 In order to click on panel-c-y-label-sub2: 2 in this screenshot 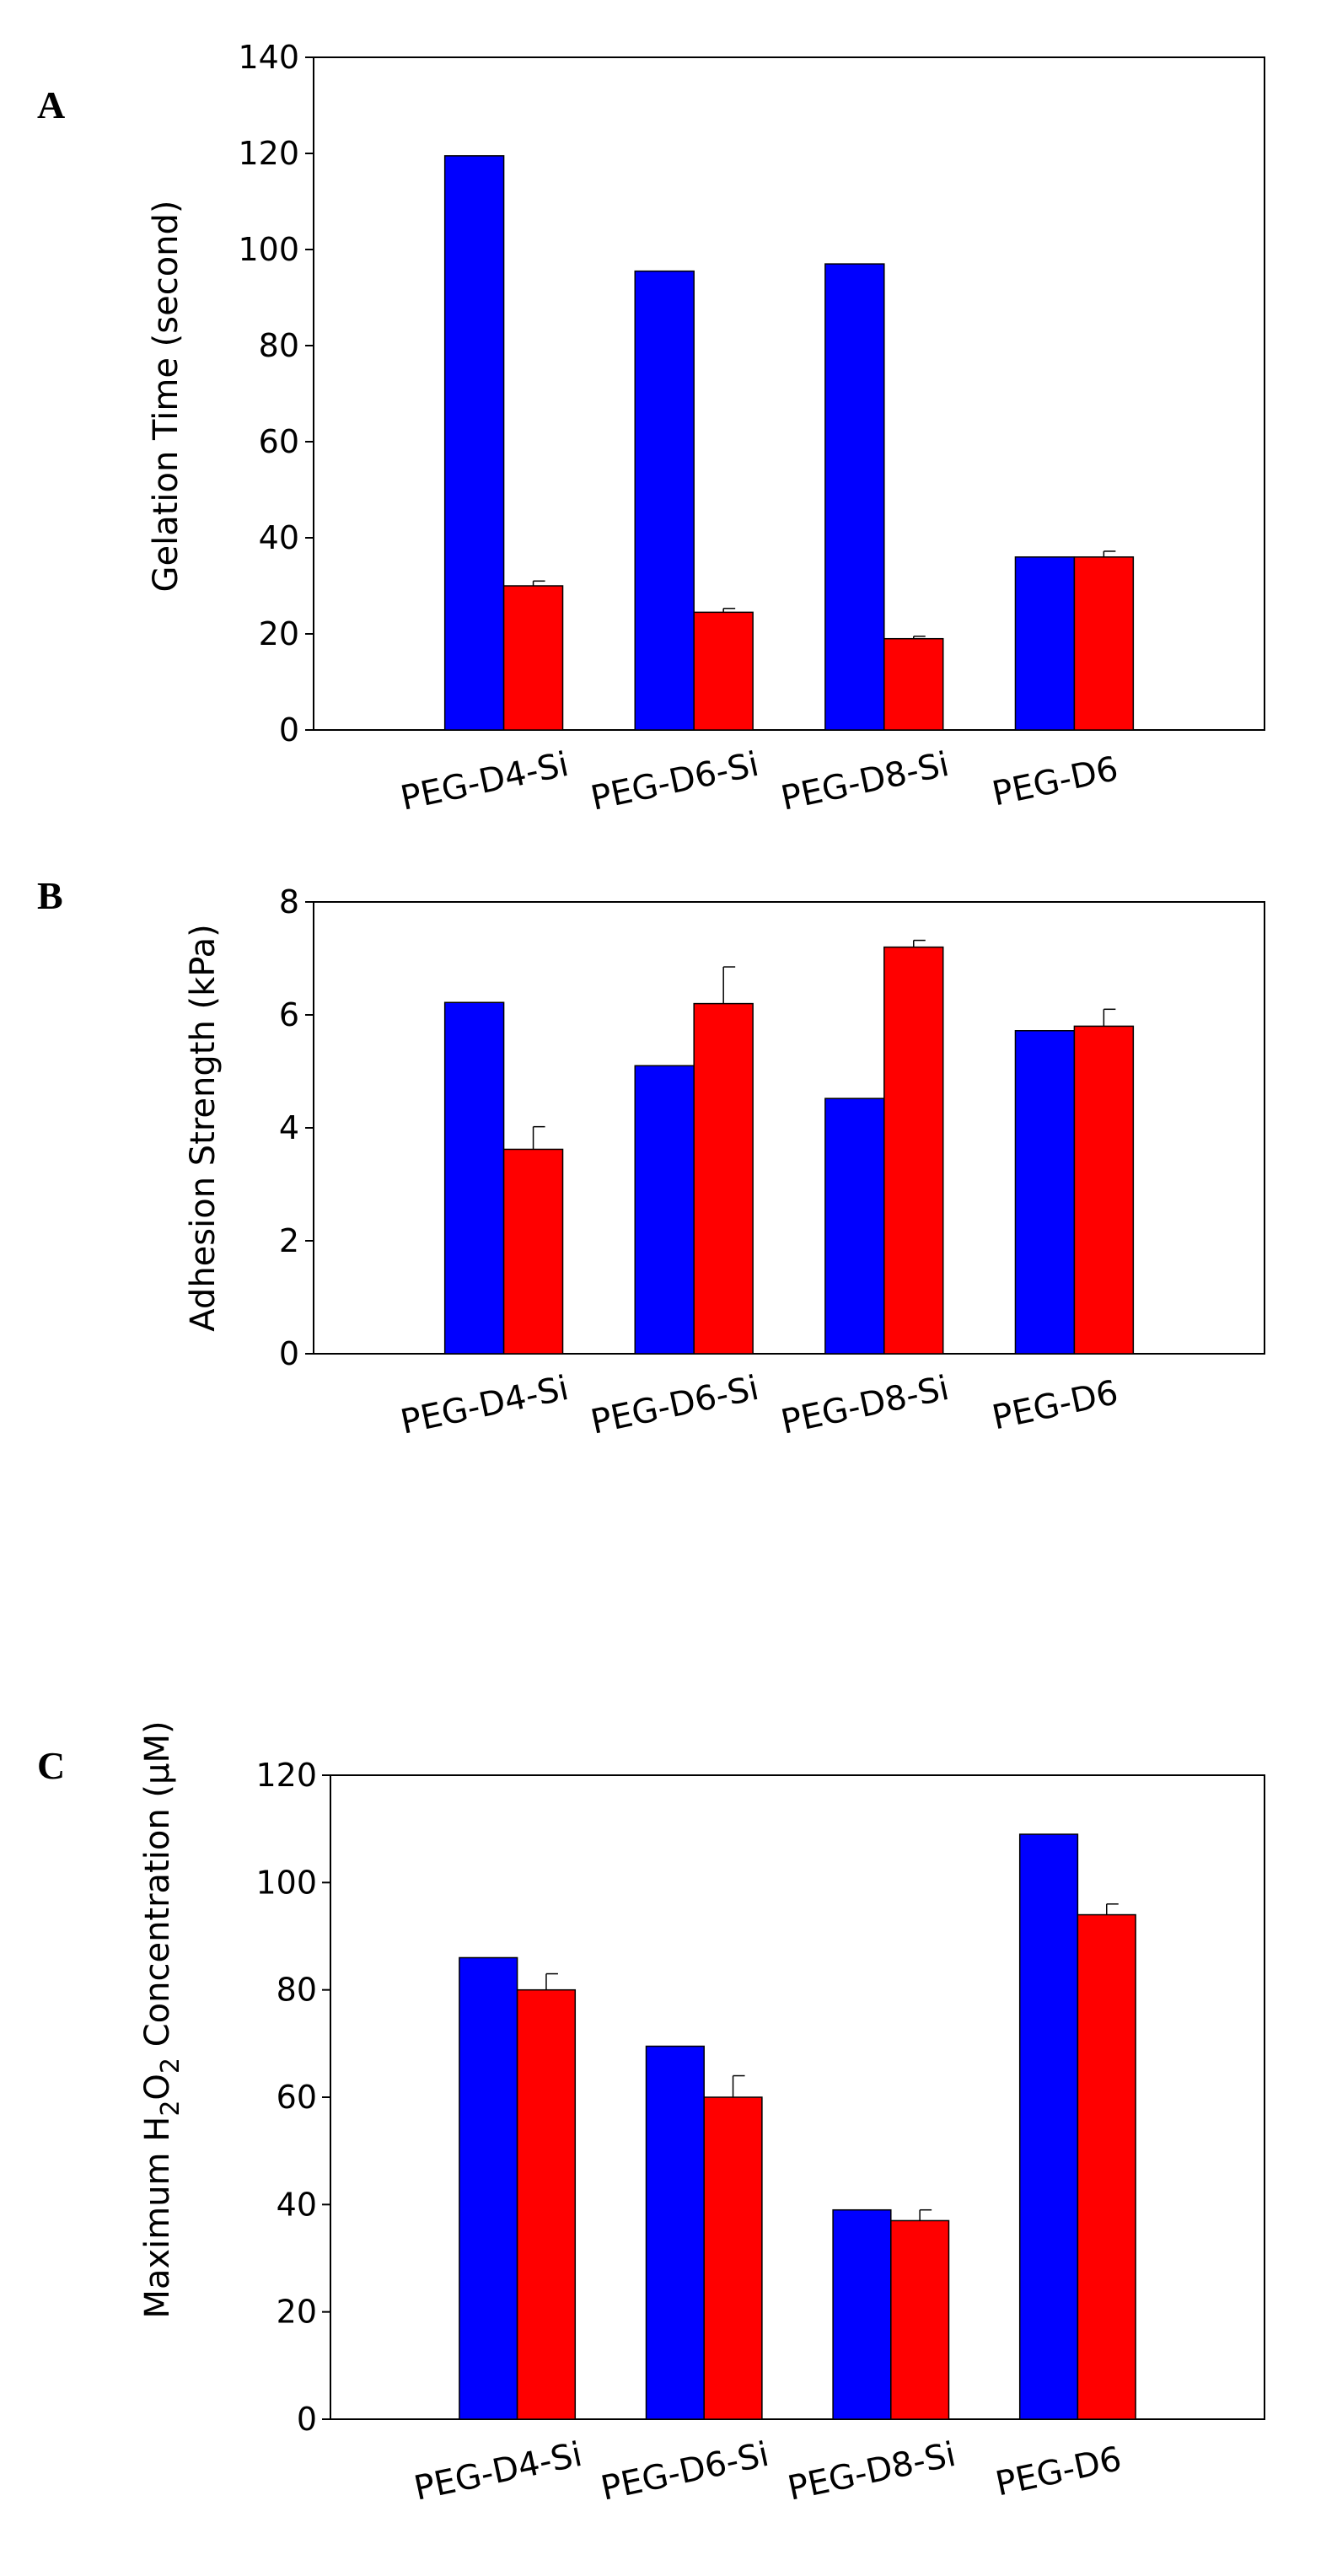, I will do `click(170, 2066)`.